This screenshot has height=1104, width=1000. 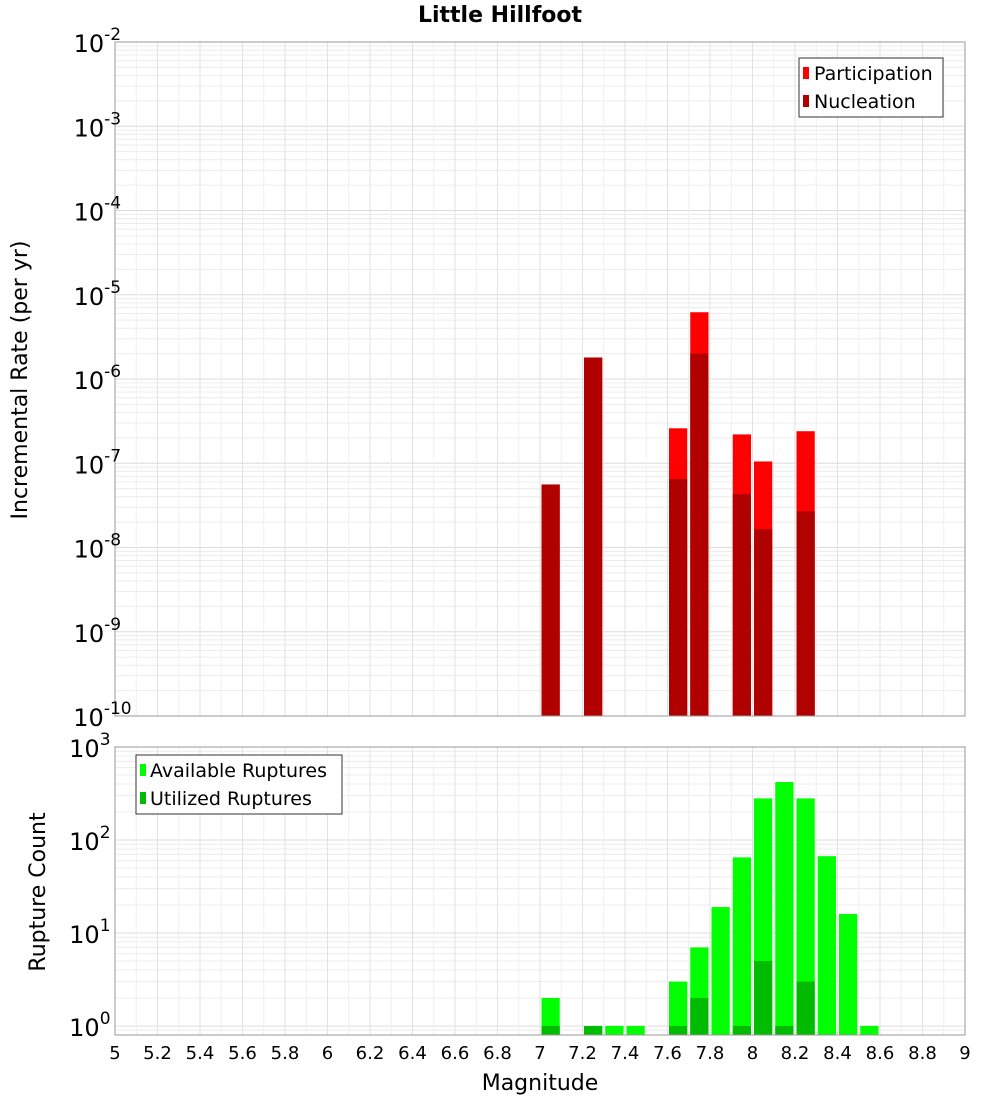 I want to click on legend-label: Available Ruptures, so click(x=238, y=771).